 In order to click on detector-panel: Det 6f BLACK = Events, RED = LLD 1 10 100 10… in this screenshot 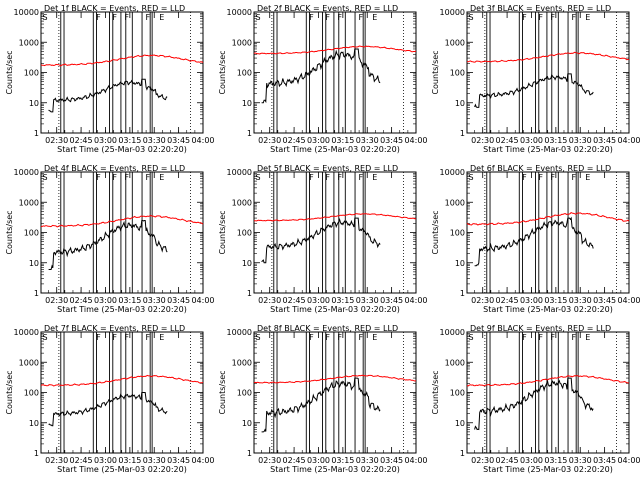, I will do `click(535, 239)`.